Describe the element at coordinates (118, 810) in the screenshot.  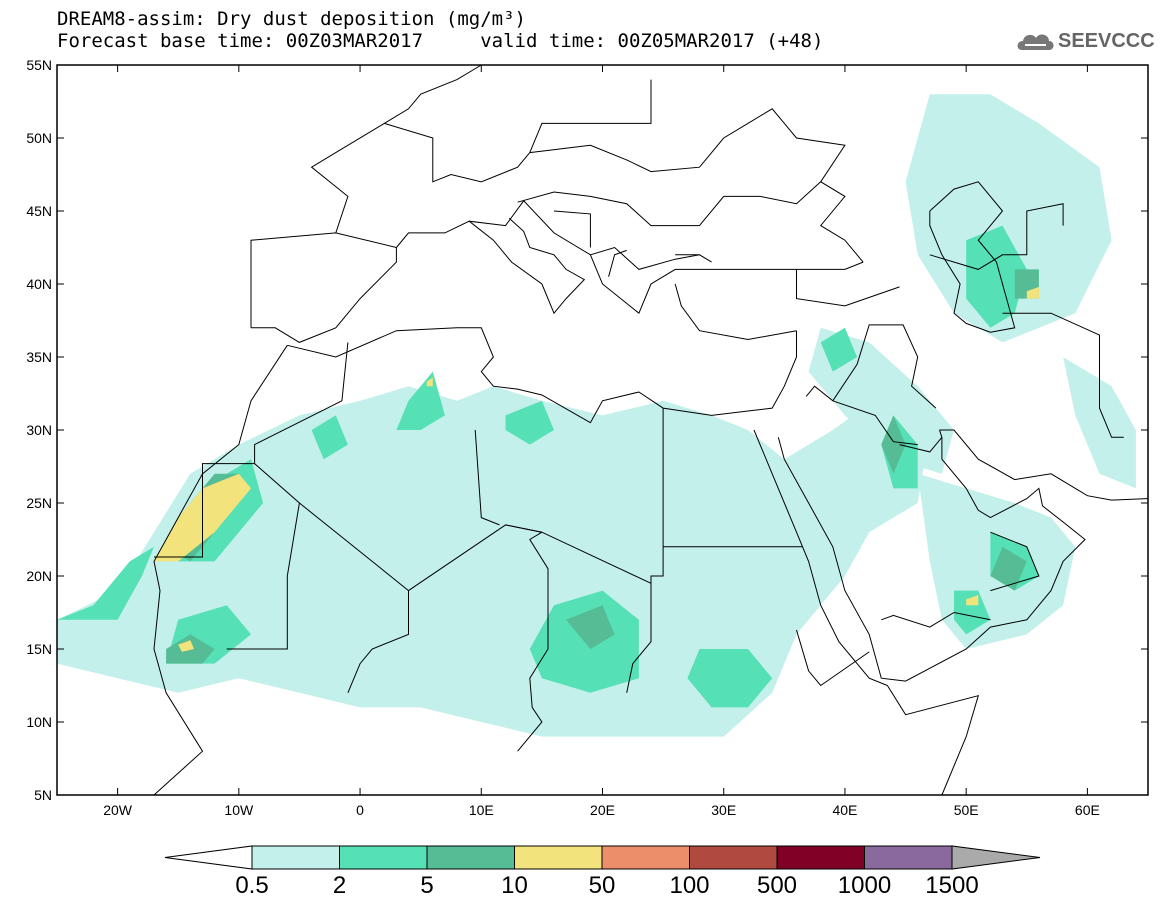
I see `lon-tick-label: 20W` at that location.